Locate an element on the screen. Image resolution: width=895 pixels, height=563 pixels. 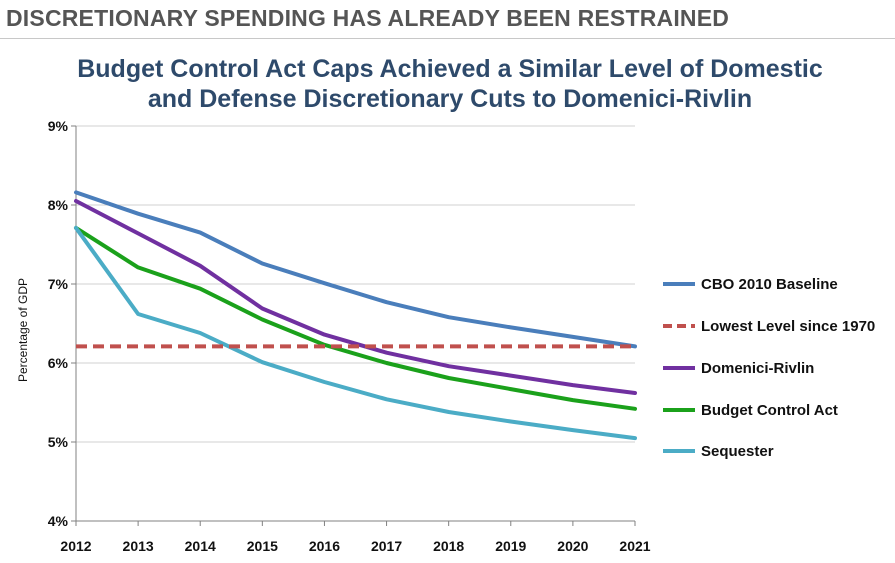
x-tick-label: 2015 is located at coordinates (262, 546).